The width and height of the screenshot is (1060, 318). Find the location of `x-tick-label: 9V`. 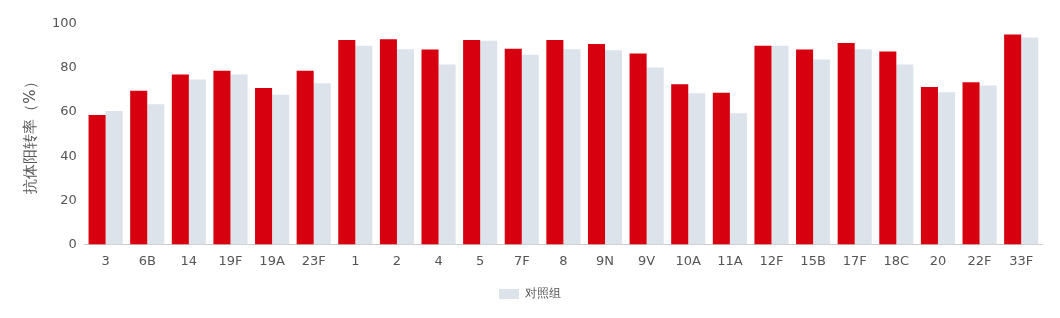

x-tick-label: 9V is located at coordinates (647, 260).